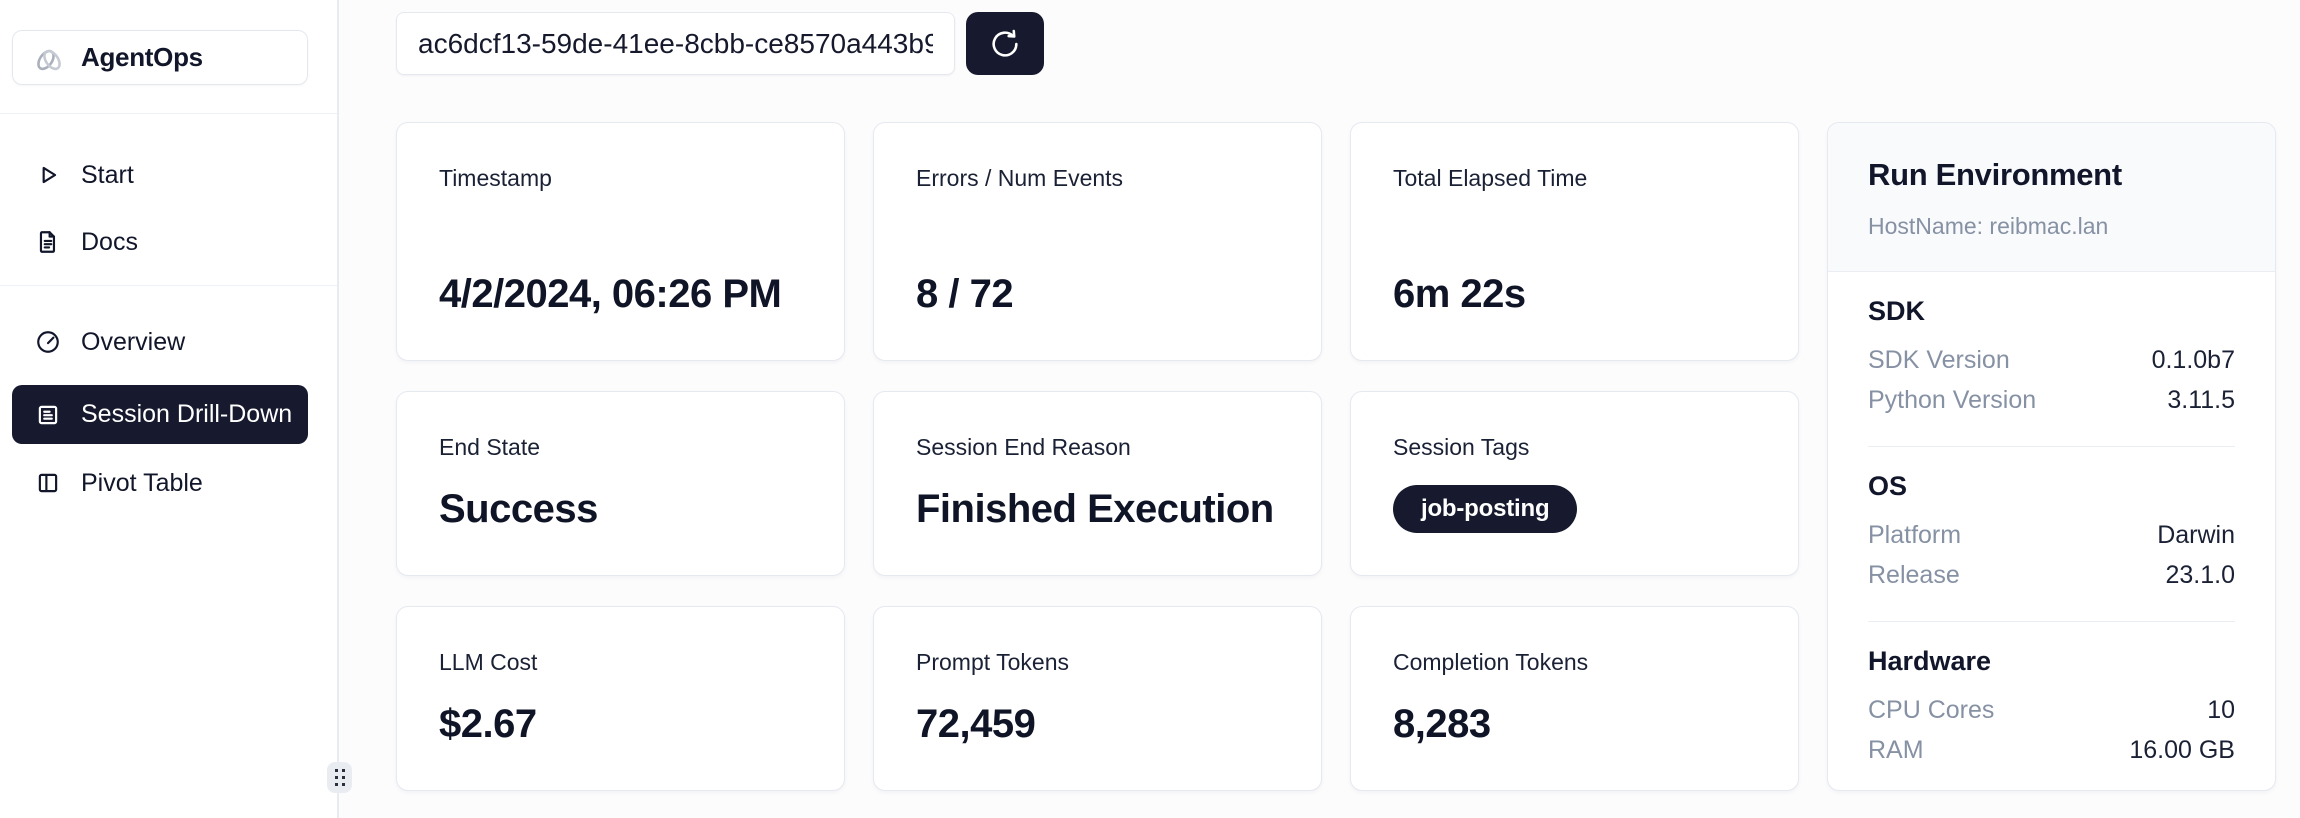  What do you see at coordinates (2051, 400) in the screenshot?
I see `env-row: Python Version 3.11.5` at bounding box center [2051, 400].